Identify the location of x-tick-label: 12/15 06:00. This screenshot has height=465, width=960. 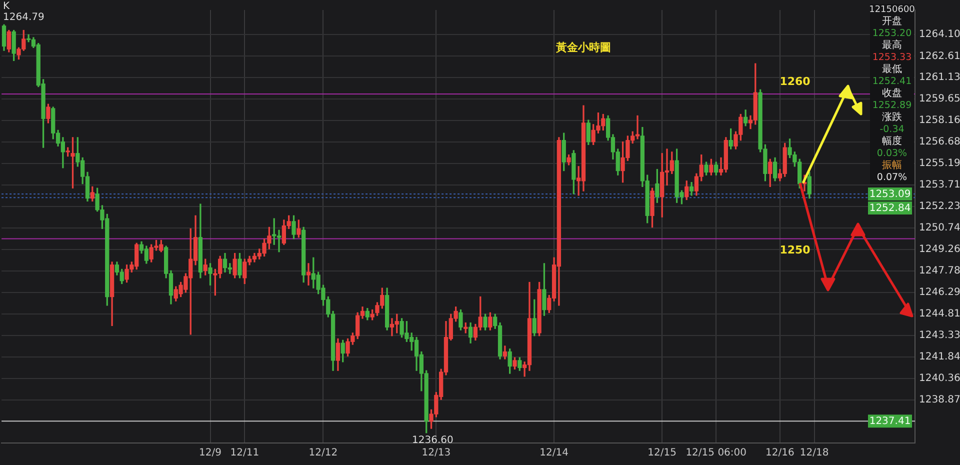
(716, 453).